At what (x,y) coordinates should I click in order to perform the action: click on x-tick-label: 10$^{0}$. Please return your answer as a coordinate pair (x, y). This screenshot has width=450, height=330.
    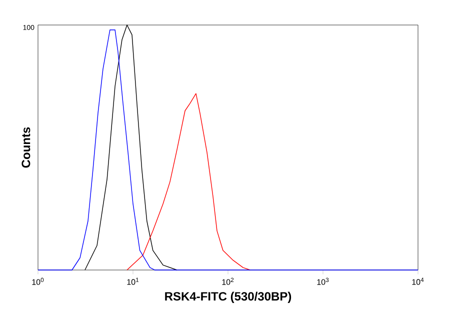
    Looking at the image, I should click on (38, 281).